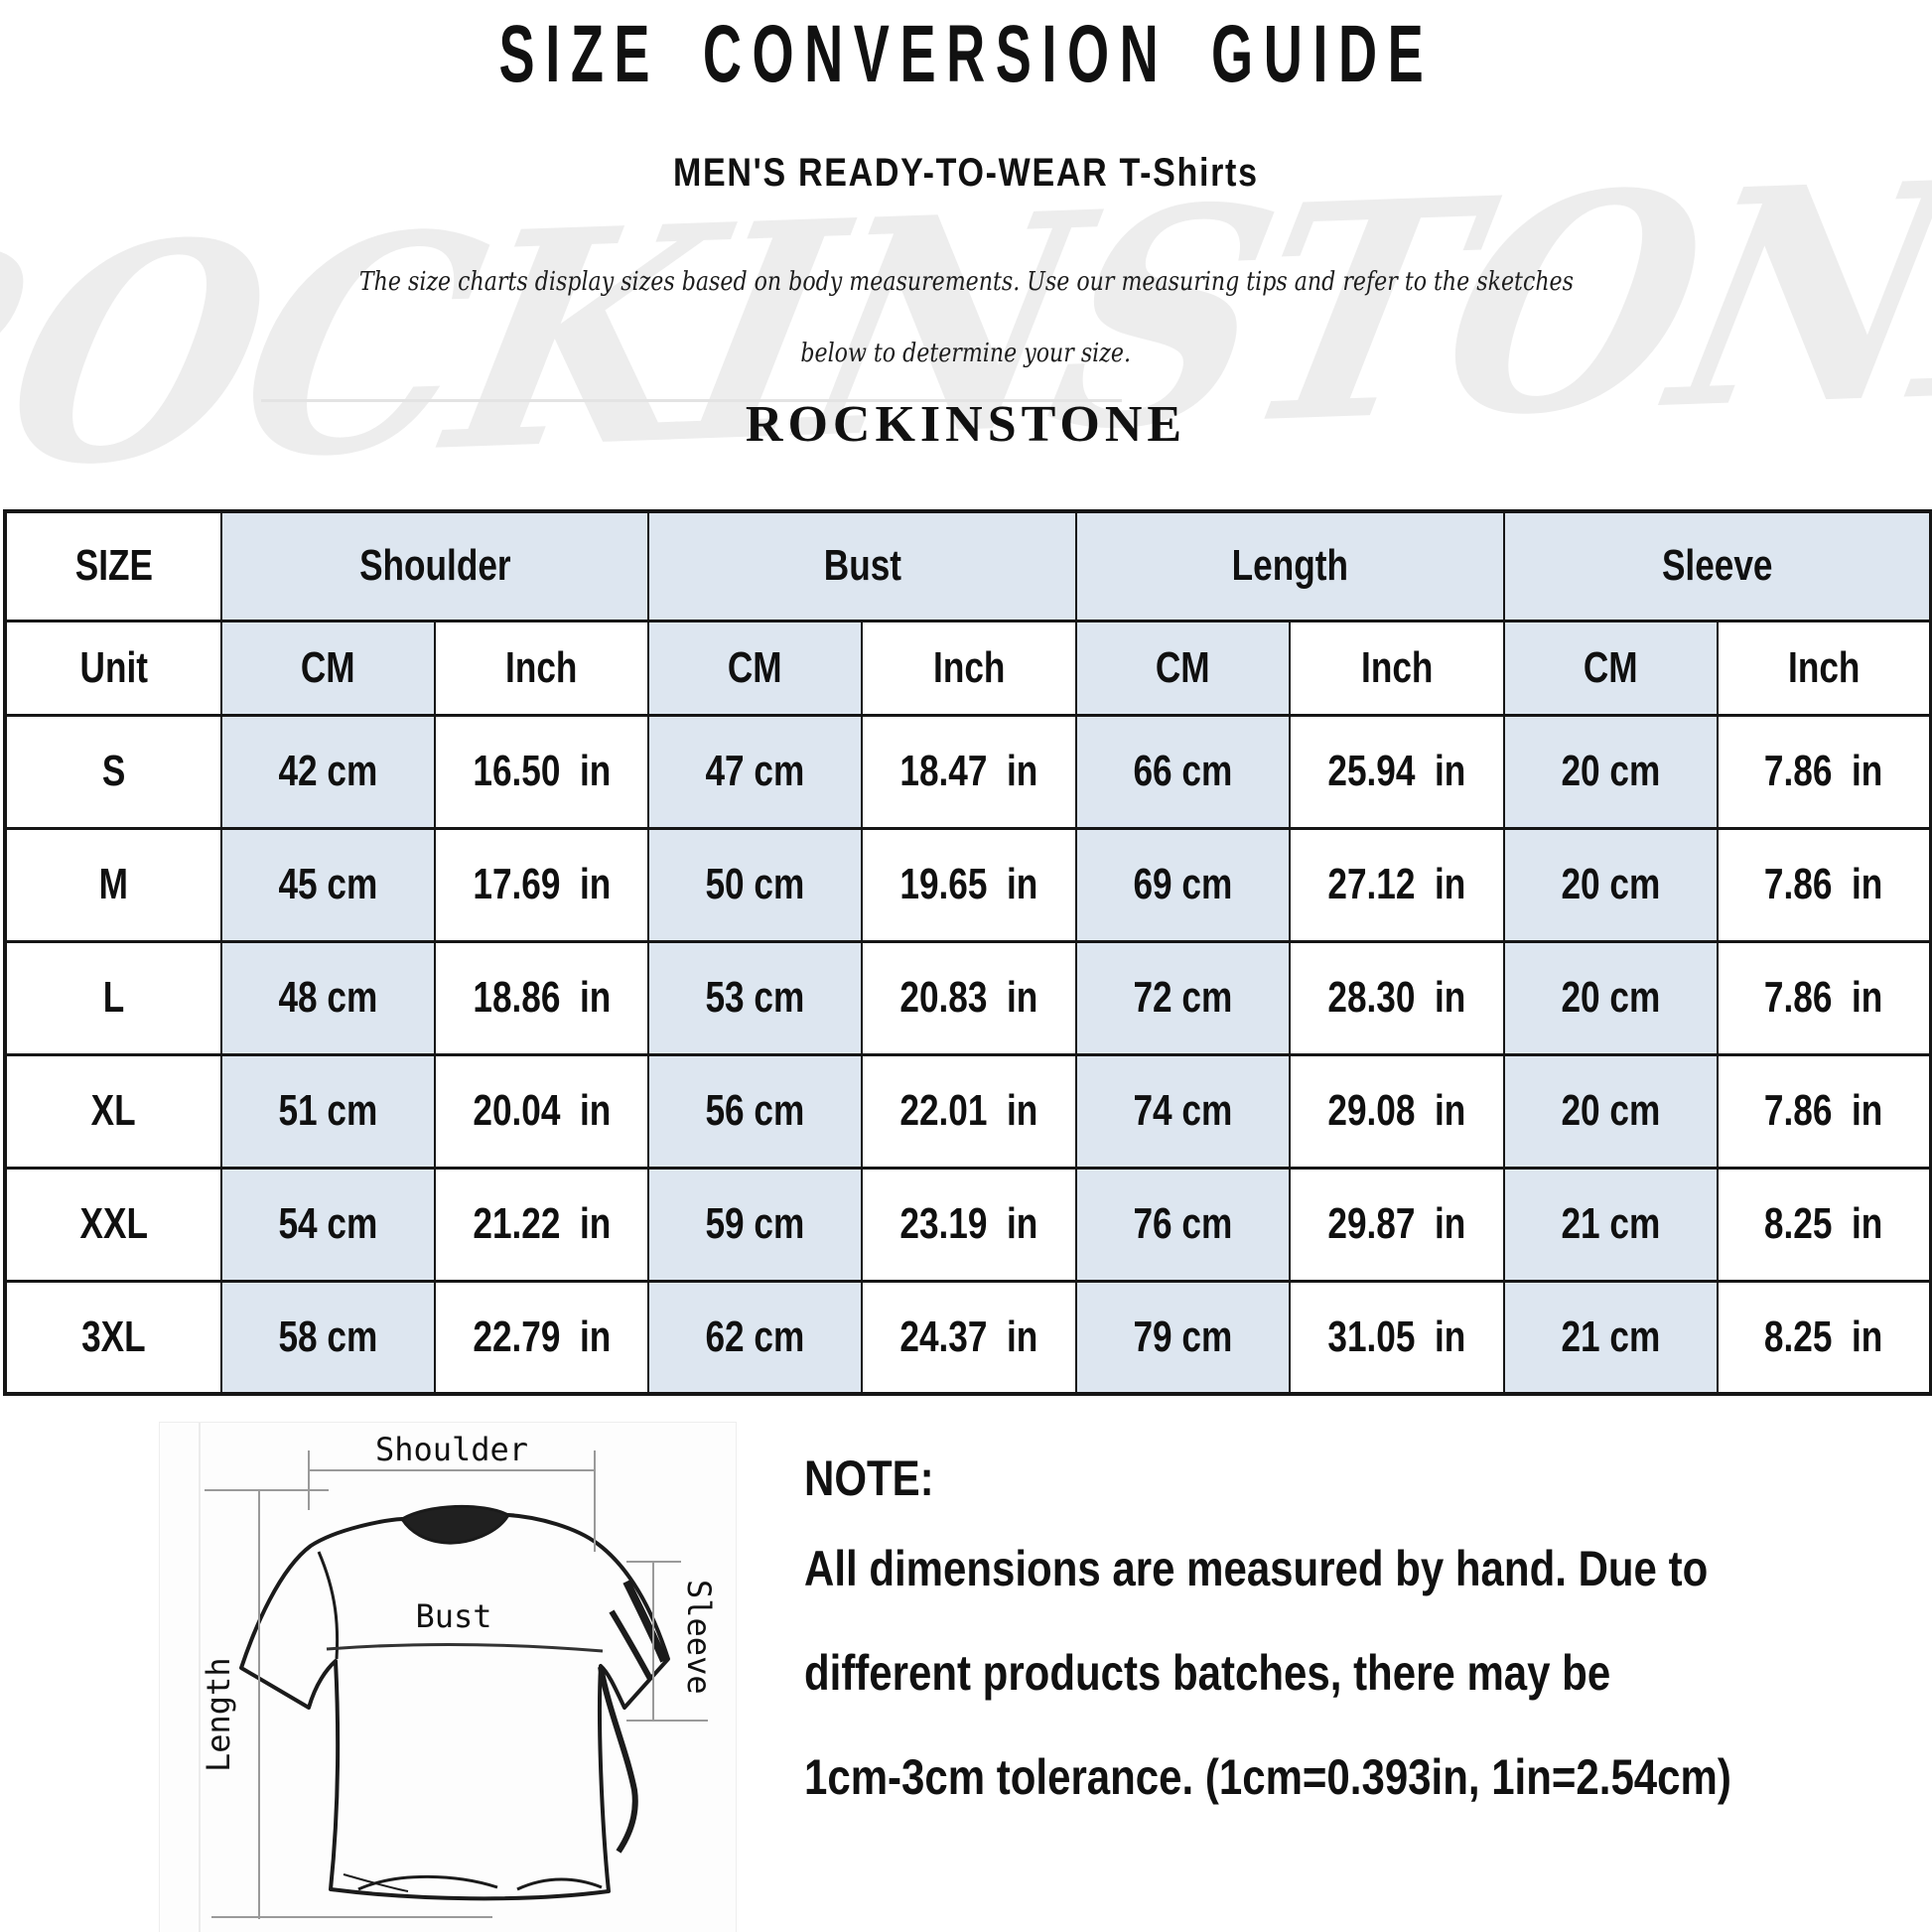  What do you see at coordinates (1717, 565) in the screenshot?
I see `group-header-cell: Sleeve` at bounding box center [1717, 565].